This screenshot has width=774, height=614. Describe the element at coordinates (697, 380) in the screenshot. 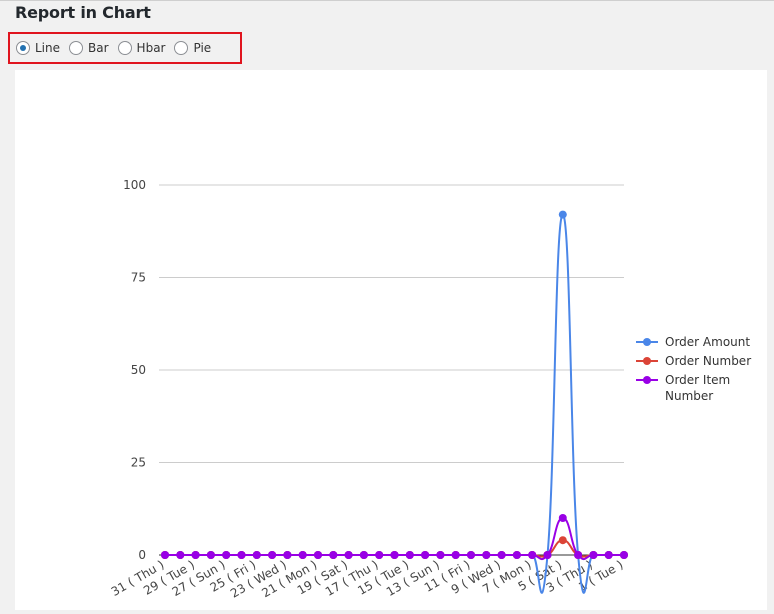

I see `legend-label-order-item-number: Order Item` at that location.